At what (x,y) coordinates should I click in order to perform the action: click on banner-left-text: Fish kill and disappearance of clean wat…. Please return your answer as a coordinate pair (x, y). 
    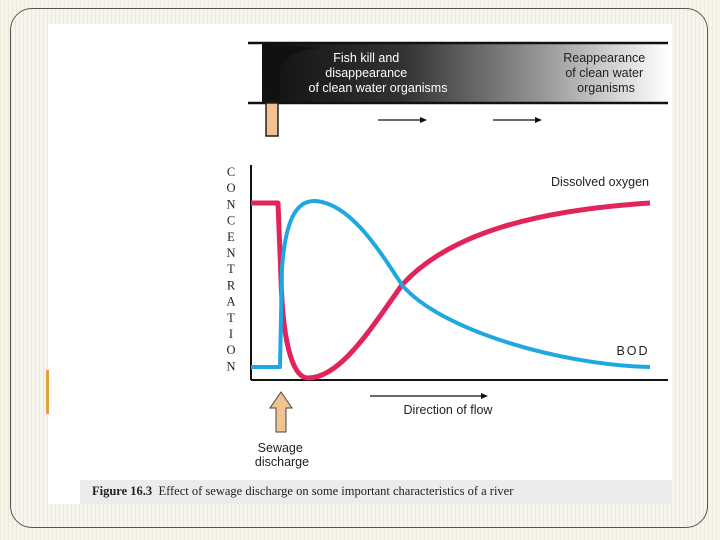
    Looking at the image, I should click on (378, 73).